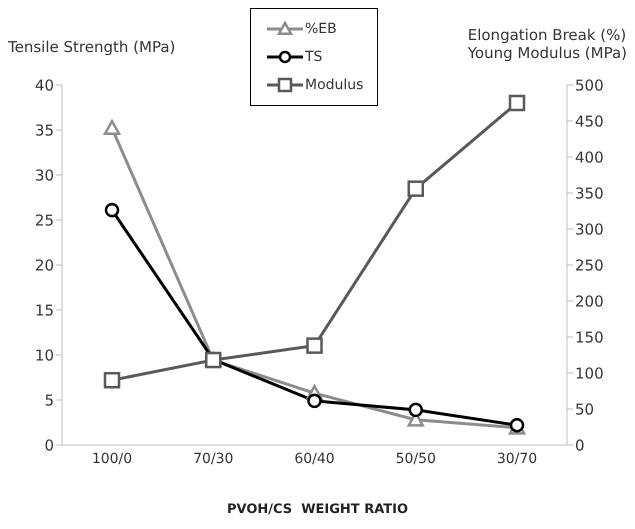 This screenshot has height=529, width=635. I want to click on y2-tick-label: 450, so click(589, 121).